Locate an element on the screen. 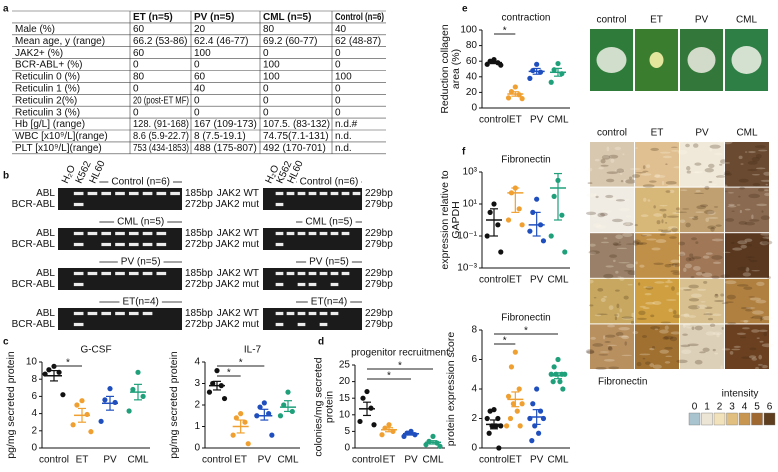 The height and width of the screenshot is (472, 778). table-cell: 60 is located at coordinates (200, 77).